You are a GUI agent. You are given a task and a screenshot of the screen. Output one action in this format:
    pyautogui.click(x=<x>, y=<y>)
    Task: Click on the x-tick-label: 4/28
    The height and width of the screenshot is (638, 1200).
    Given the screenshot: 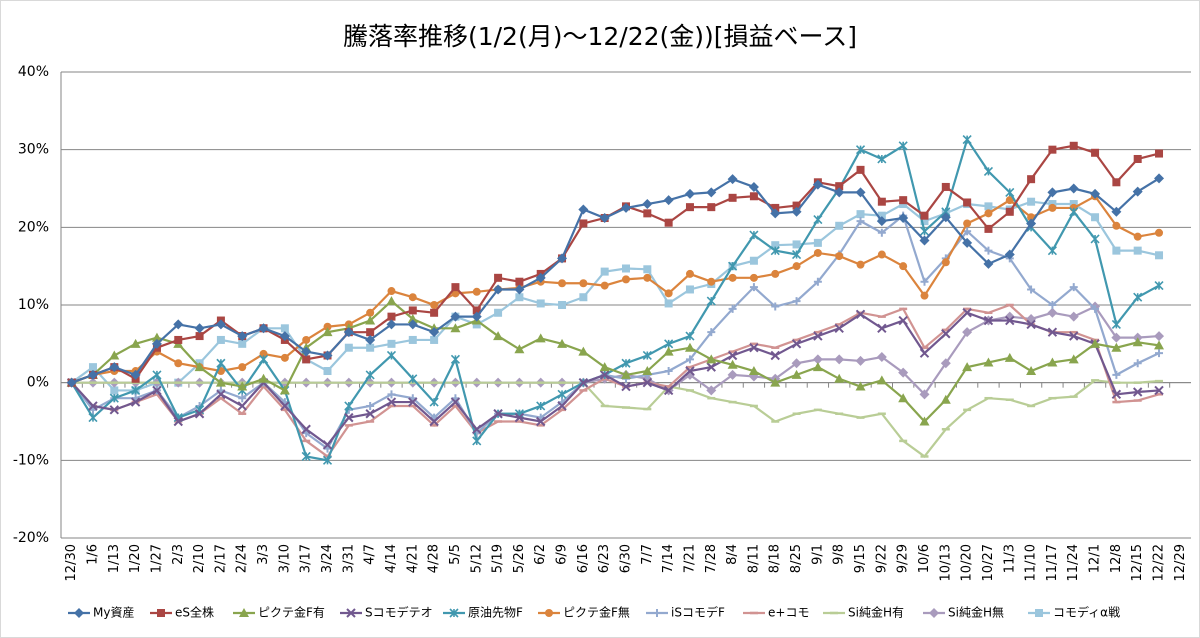 What is the action you would take?
    pyautogui.click(x=434, y=558)
    